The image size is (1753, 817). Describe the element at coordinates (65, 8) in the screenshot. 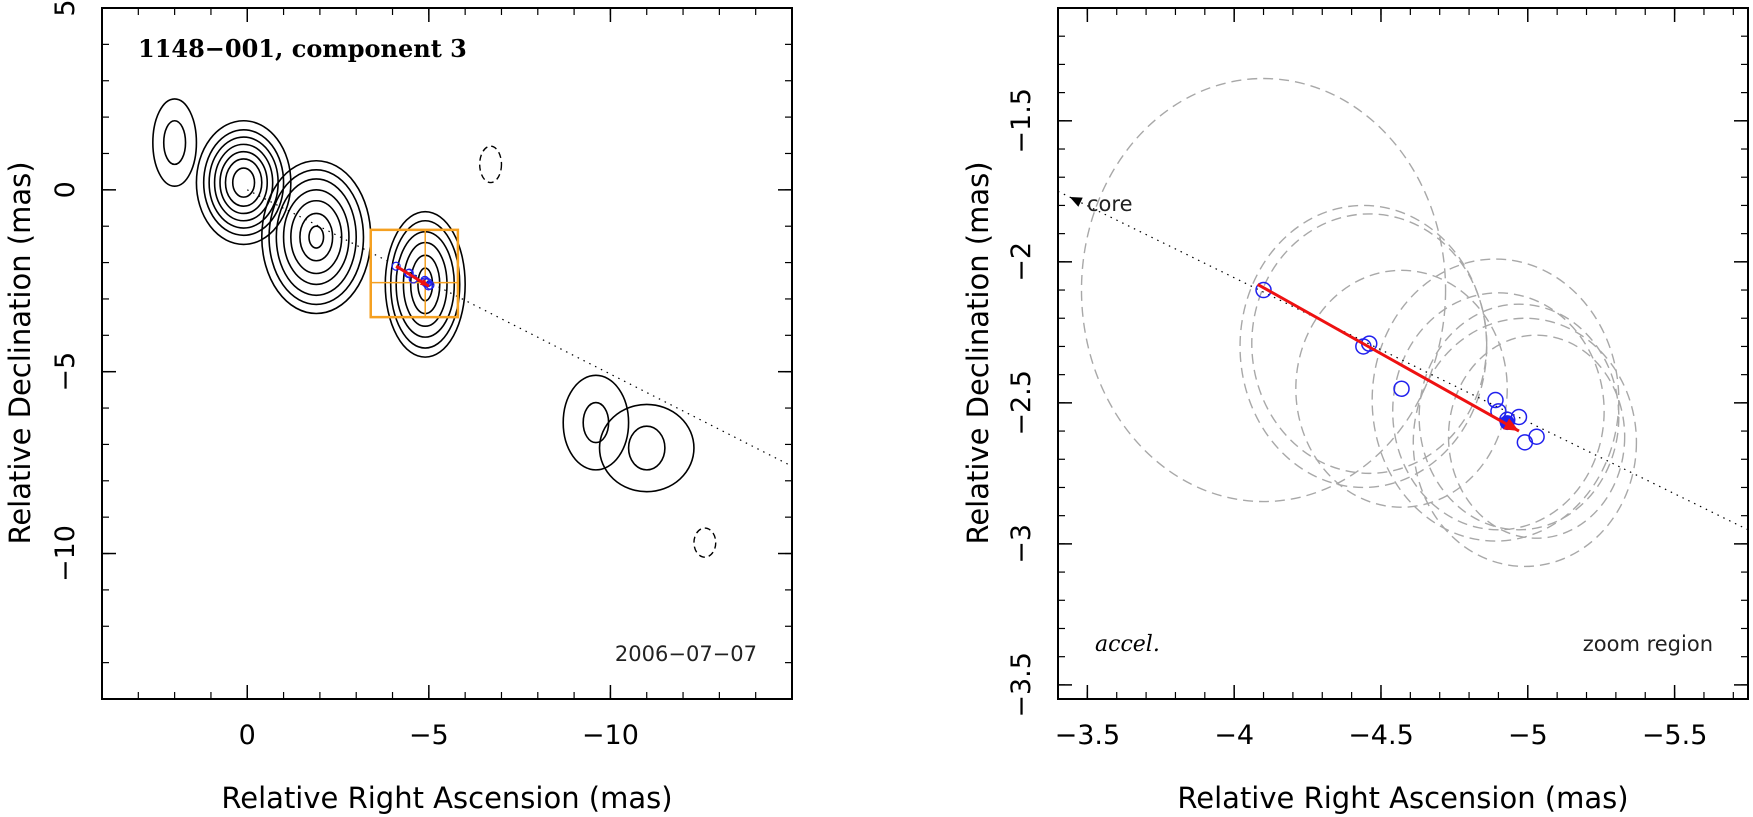

I see `y-tick-label: 5` at that location.